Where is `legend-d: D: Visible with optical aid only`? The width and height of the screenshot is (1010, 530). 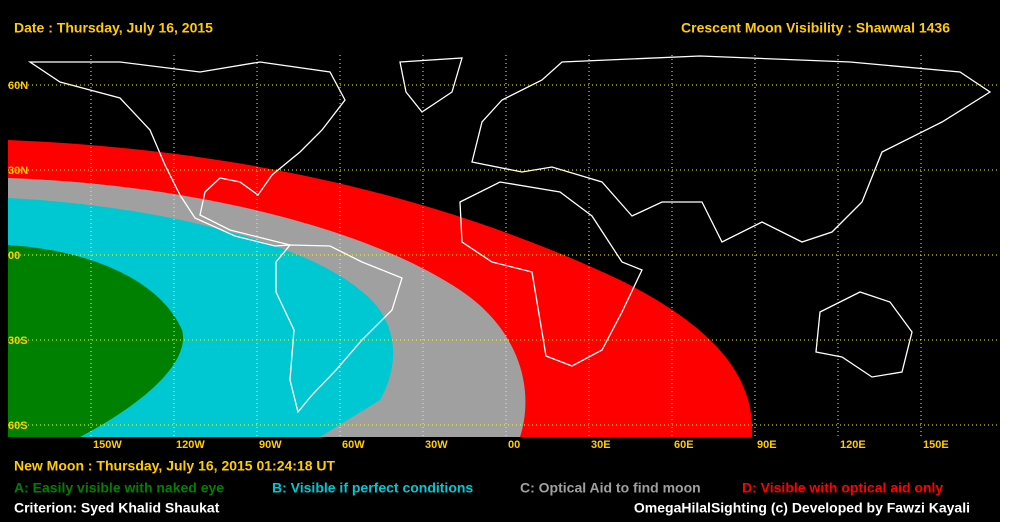 legend-d: D: Visible with optical aid only is located at coordinates (842, 488).